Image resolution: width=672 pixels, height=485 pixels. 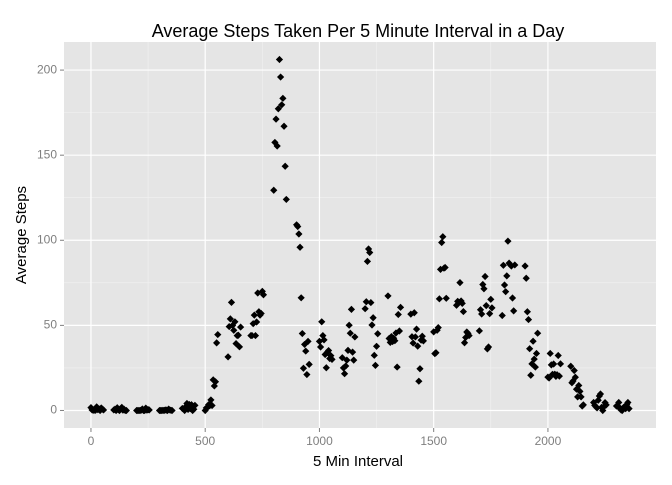 I want to click on y-axis-label: Average Steps, so click(x=21, y=235).